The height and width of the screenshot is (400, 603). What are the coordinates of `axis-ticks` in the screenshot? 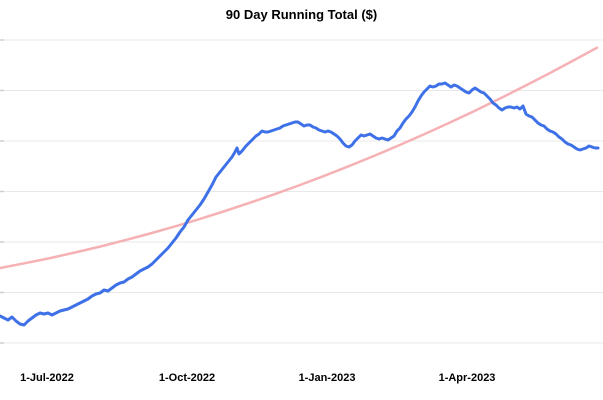 It's located at (2, 191).